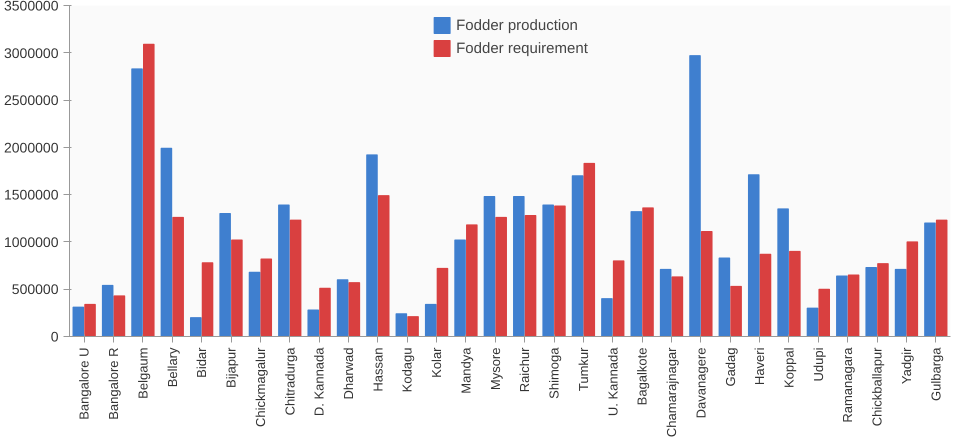 The height and width of the screenshot is (445, 959). I want to click on x-tick-label: Belgaum, so click(142, 373).